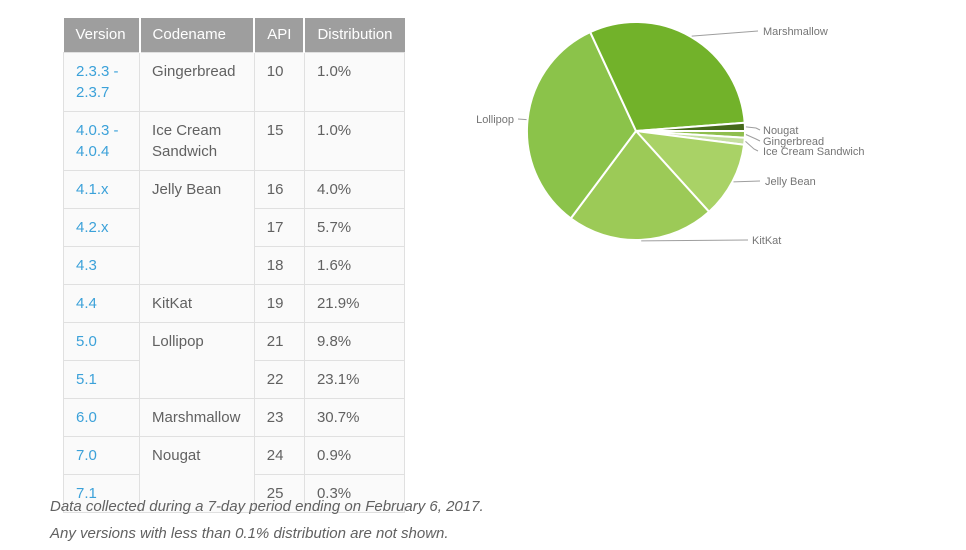 This screenshot has height=550, width=966. I want to click on codename-cell: Ice Cream Sandwich, so click(197, 140).